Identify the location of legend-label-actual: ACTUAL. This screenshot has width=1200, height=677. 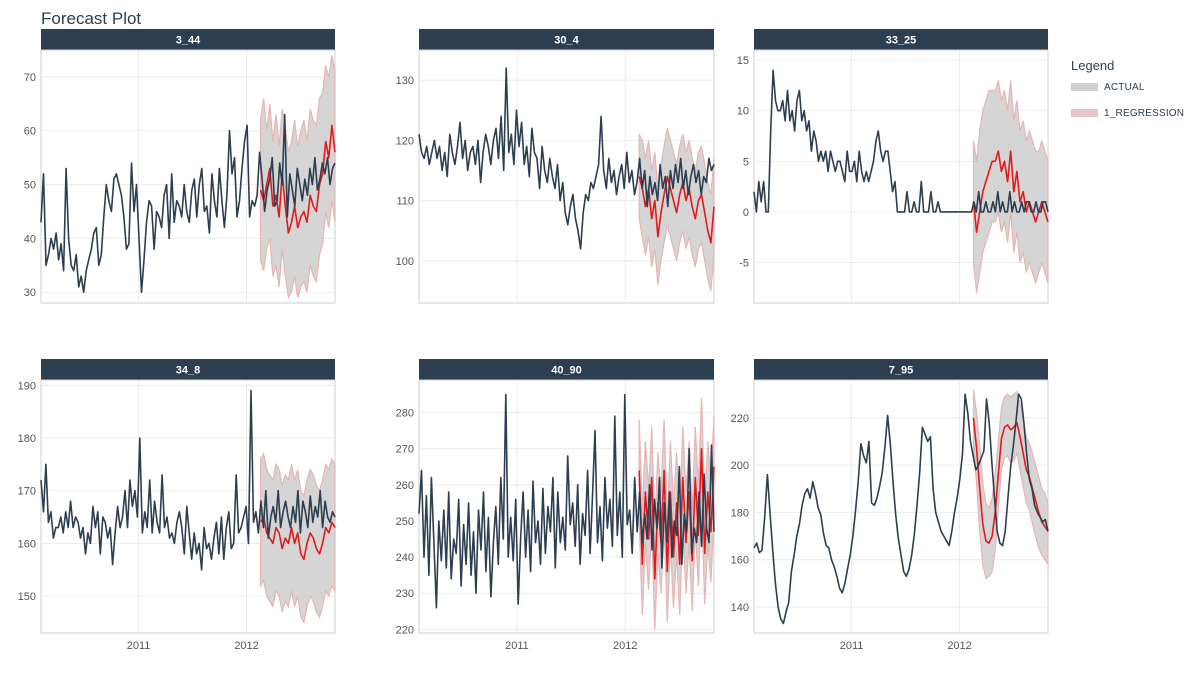
(1124, 87).